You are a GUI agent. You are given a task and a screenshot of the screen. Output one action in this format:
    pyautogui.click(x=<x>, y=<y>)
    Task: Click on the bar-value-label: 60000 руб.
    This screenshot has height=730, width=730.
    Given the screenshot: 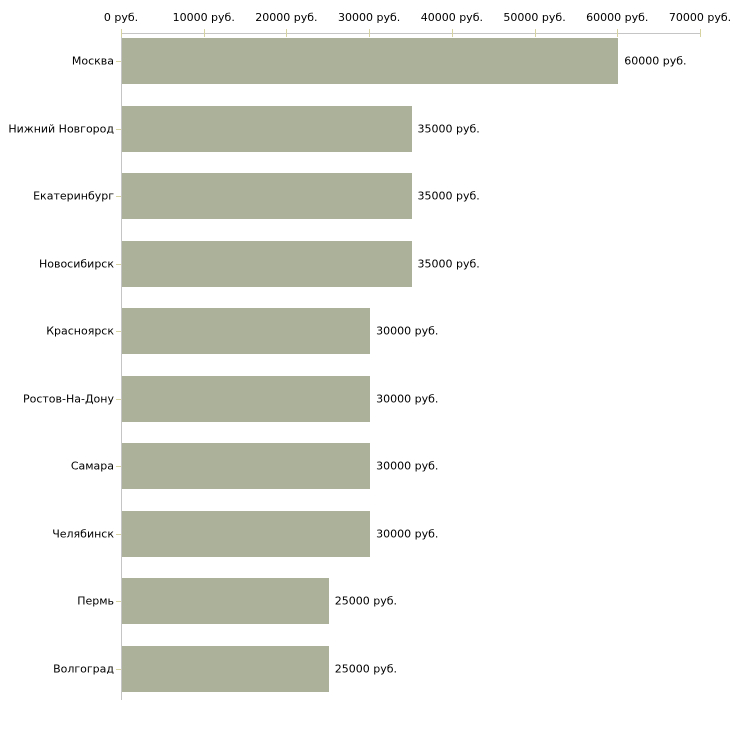 What is the action you would take?
    pyautogui.click(x=655, y=61)
    